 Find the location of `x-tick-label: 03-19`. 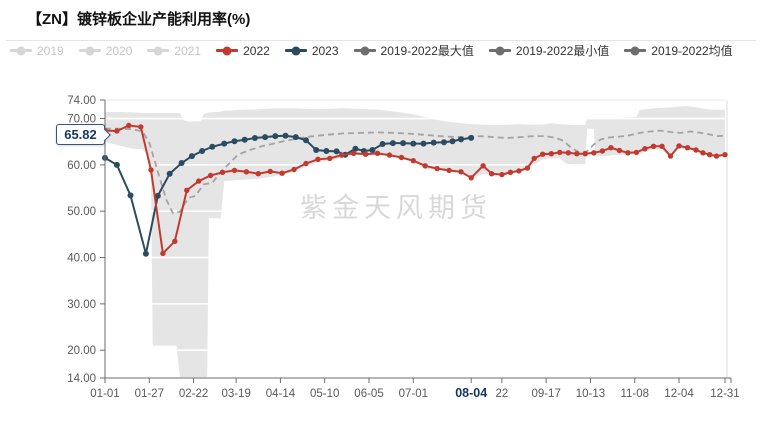

x-tick-label: 03-19 is located at coordinates (235, 394).